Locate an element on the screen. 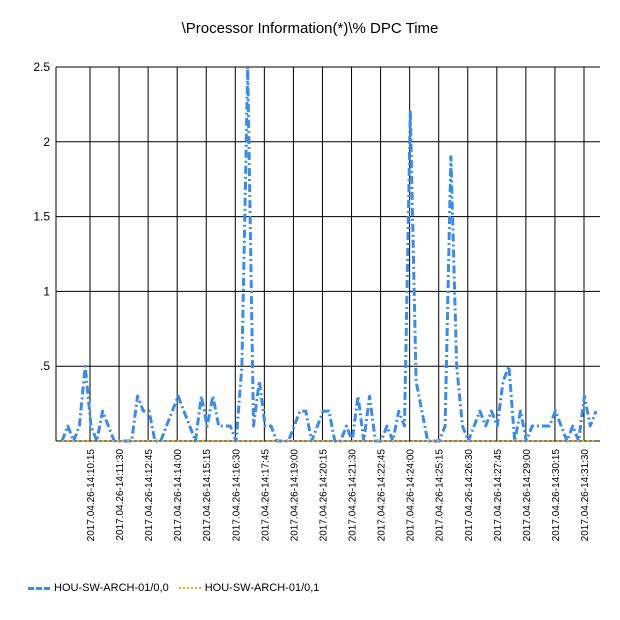 This screenshot has height=620, width=620. legend-item-series-0: HOU-SW-ARCH-01/0,0 is located at coordinates (98, 588).